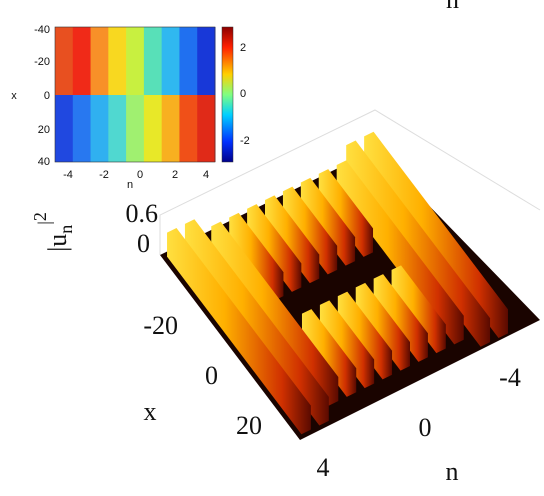  Describe the element at coordinates (104, 175) in the screenshot. I see `inset-x-tick: -2` at that location.